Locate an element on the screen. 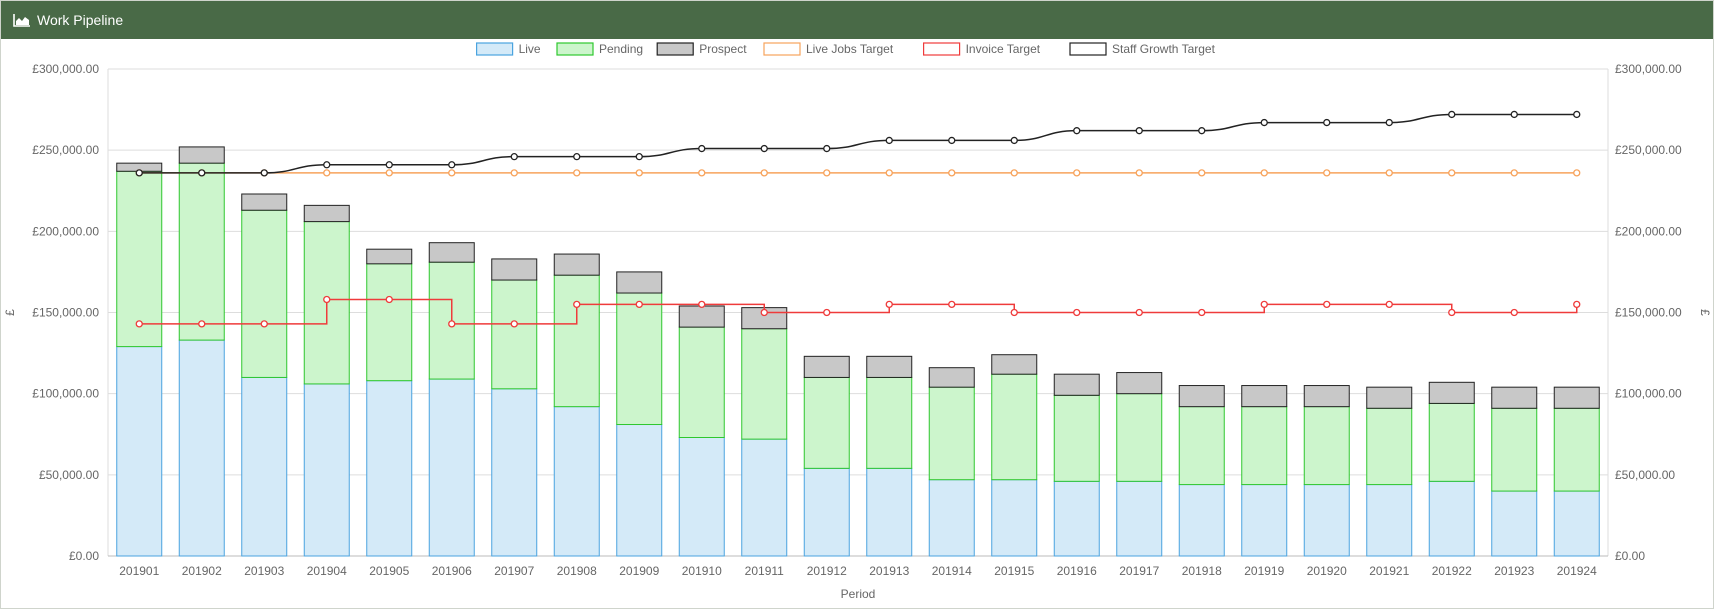  panel-title: Work Pipeline is located at coordinates (80, 20).